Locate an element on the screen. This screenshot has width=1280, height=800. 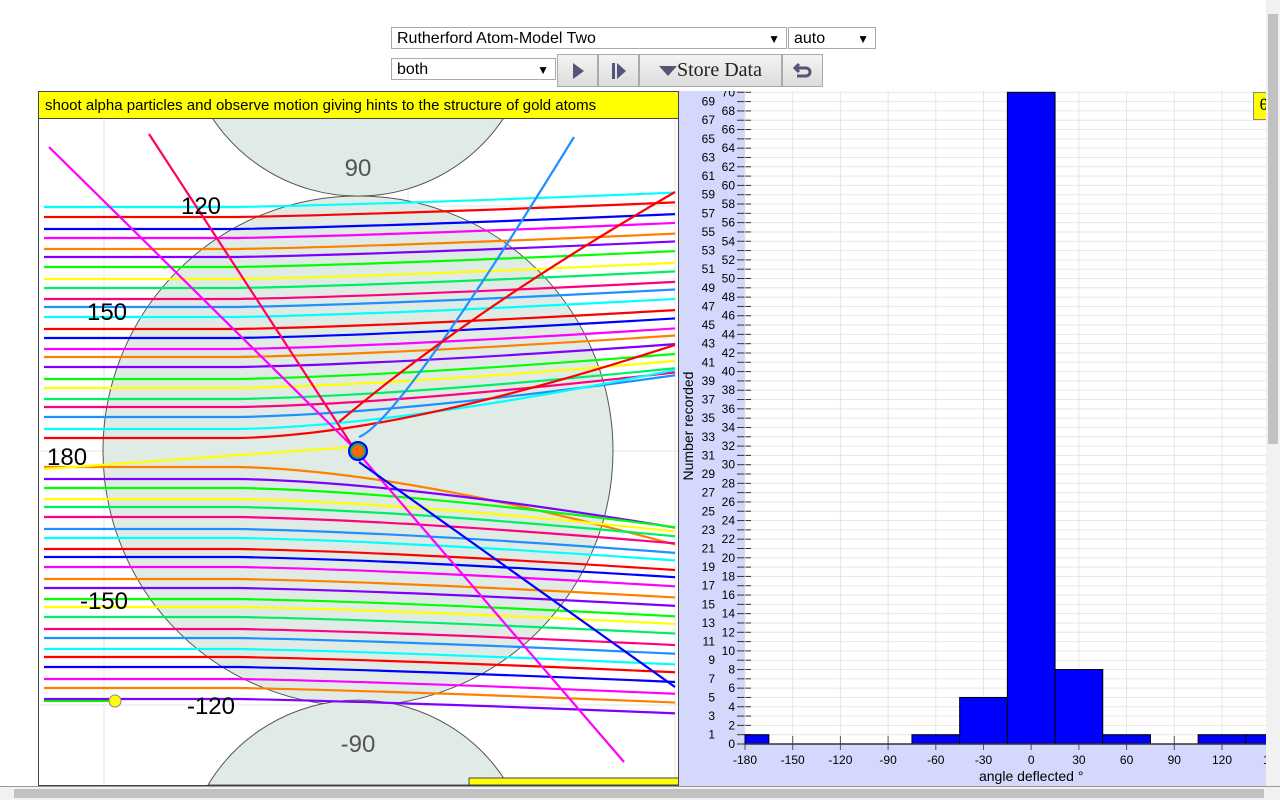
y-tick-label: 7 is located at coordinates (711, 679).